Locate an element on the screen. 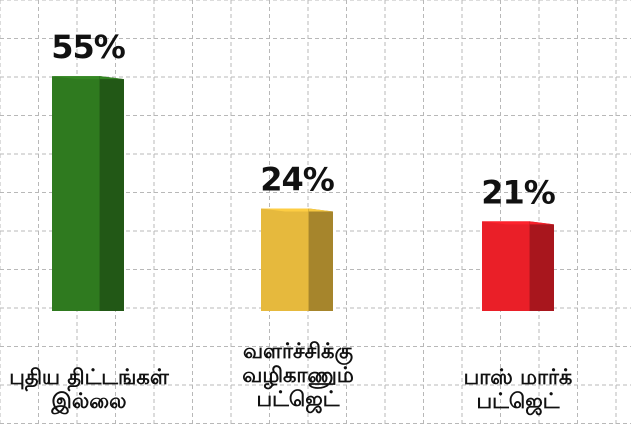  category-label-3: பாஸ் மார்க் பட்ஜெட் is located at coordinates (518, 389).